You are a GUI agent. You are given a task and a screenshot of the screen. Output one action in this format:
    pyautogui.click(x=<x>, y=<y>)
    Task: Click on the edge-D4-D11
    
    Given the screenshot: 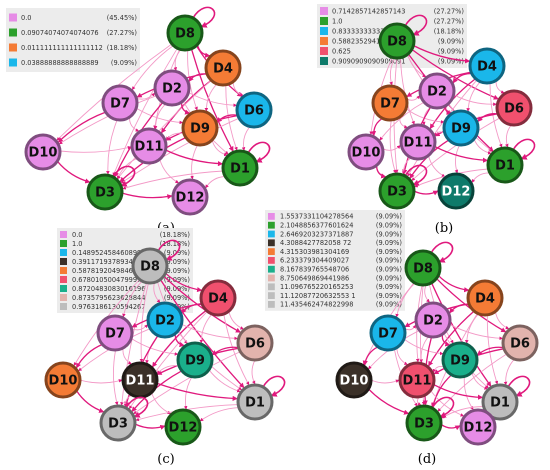 What is the action you would take?
    pyautogui.click(x=451, y=338)
    